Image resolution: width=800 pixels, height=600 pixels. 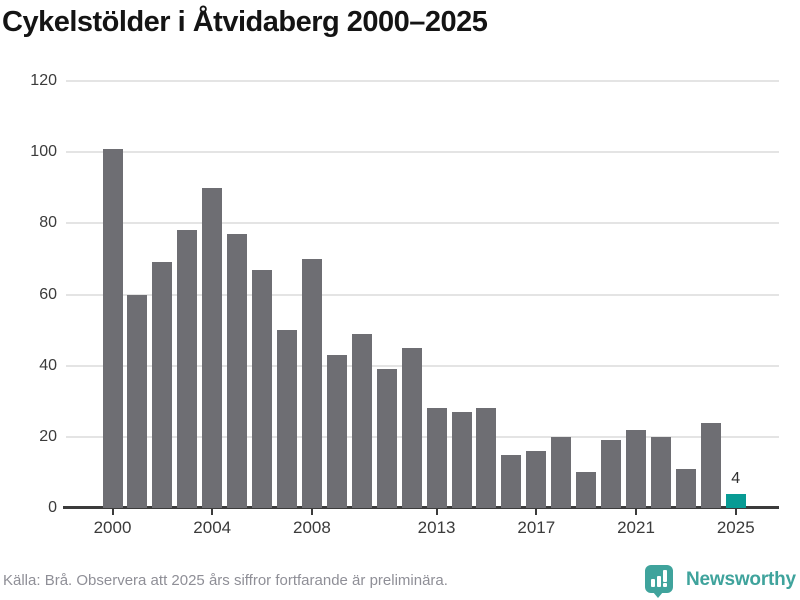 What do you see at coordinates (245, 22) in the screenshot?
I see `chart-title: Cykelstölder i Åtvidaberg 2000–2025` at bounding box center [245, 22].